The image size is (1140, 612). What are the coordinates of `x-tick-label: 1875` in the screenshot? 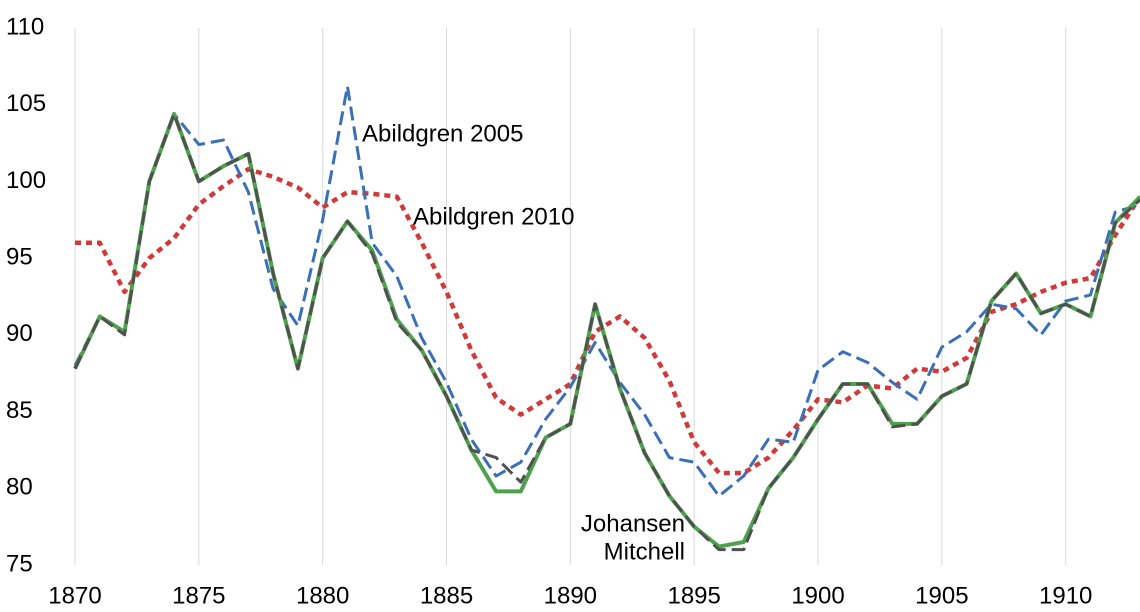 It's located at (198, 595).